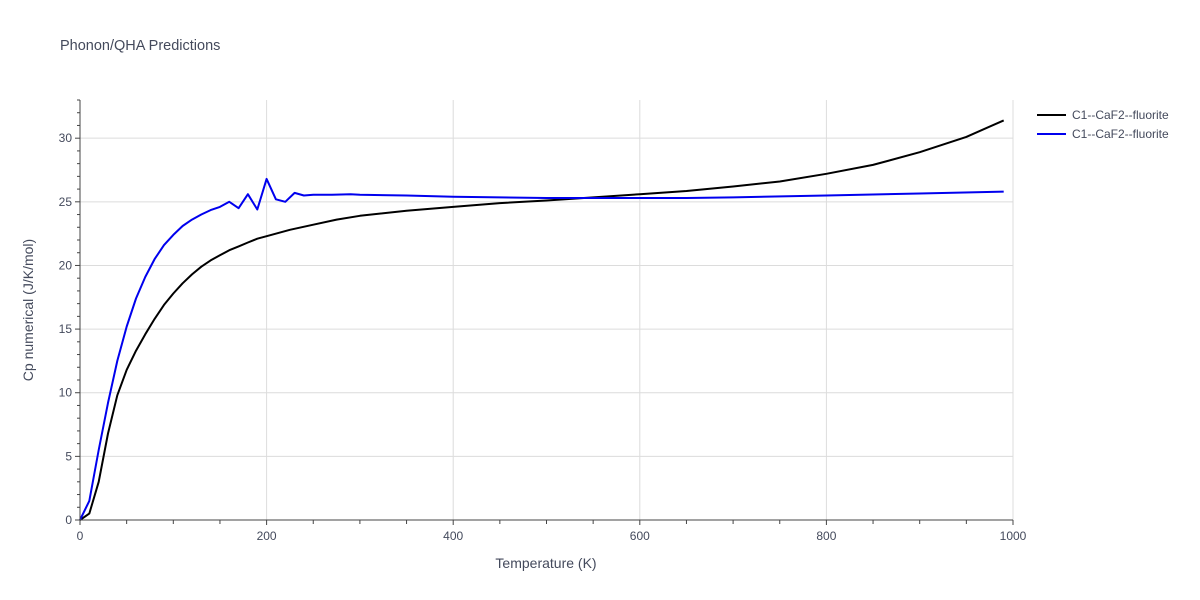 Image resolution: width=1200 pixels, height=600 pixels. I want to click on y-tick-label: 15, so click(66, 329).